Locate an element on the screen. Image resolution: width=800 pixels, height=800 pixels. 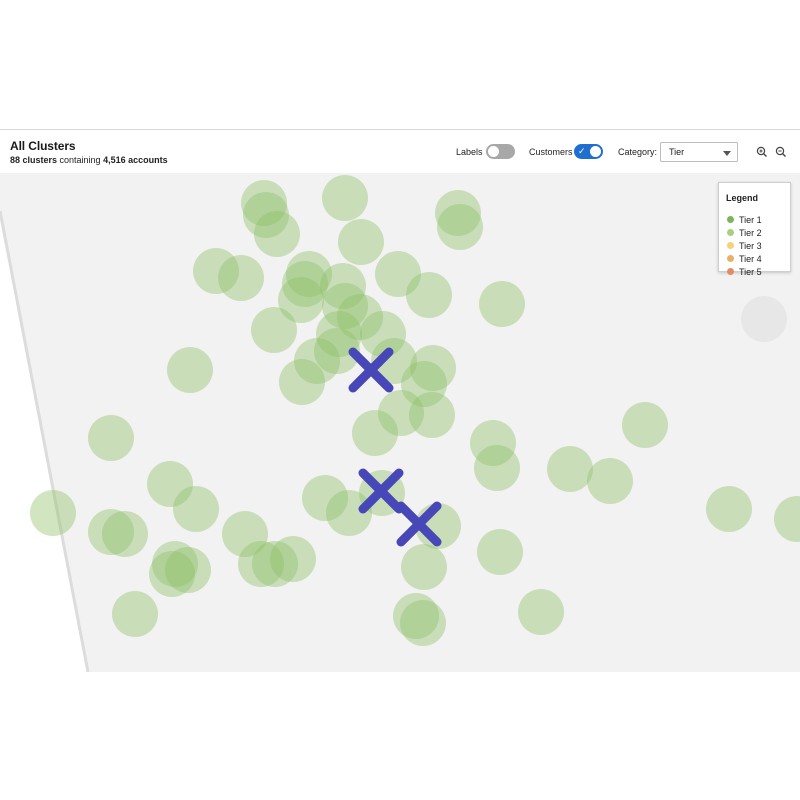
legend-item: Tier 1 is located at coordinates (744, 221).